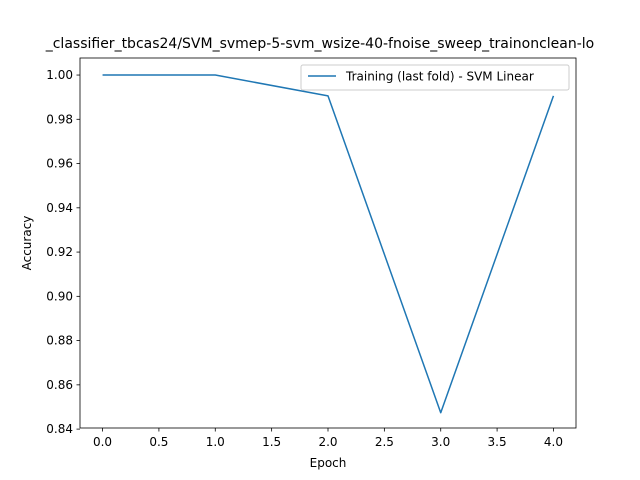  I want to click on y-tick-label: 1.00, so click(59, 75).